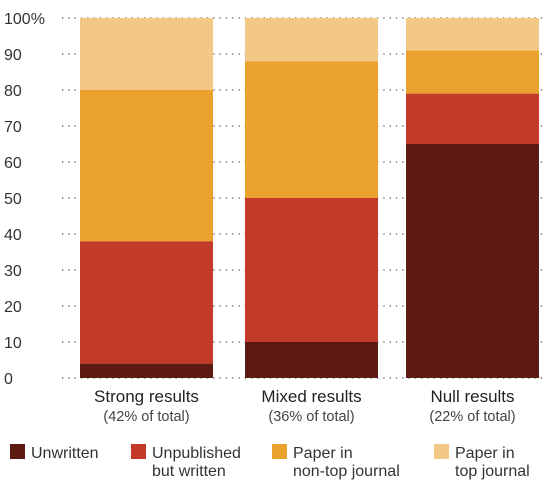 The width and height of the screenshot is (548, 483). Describe the element at coordinates (8, 379) in the screenshot. I see `y-tick-label: 0` at that location.